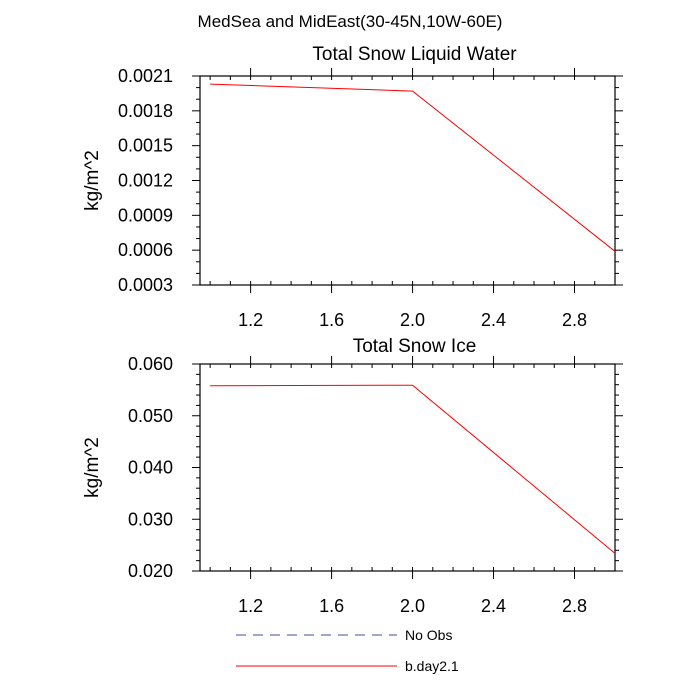 This screenshot has height=700, width=700. Describe the element at coordinates (150, 416) in the screenshot. I see `y-tick-label: 0.050` at that location.